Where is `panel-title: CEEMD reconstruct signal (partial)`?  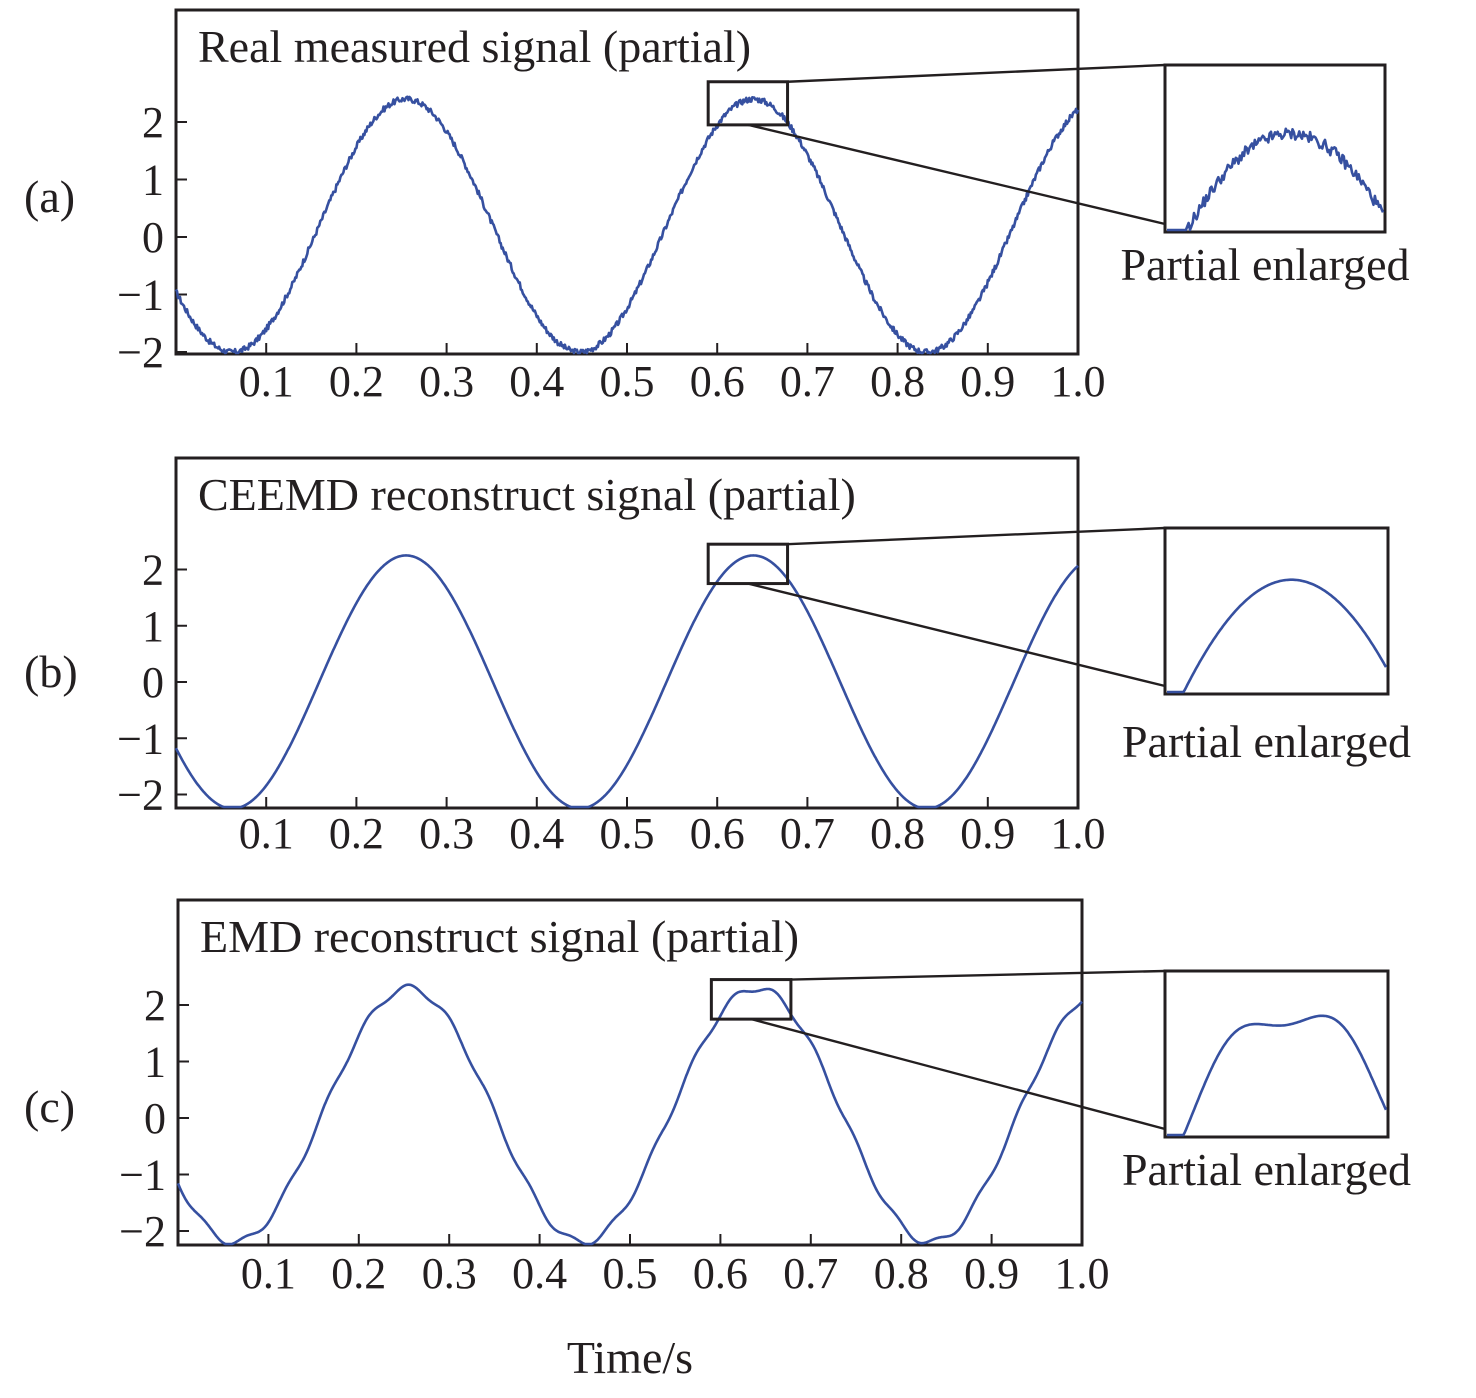
panel-title: CEEMD reconstruct signal (partial) is located at coordinates (527, 494).